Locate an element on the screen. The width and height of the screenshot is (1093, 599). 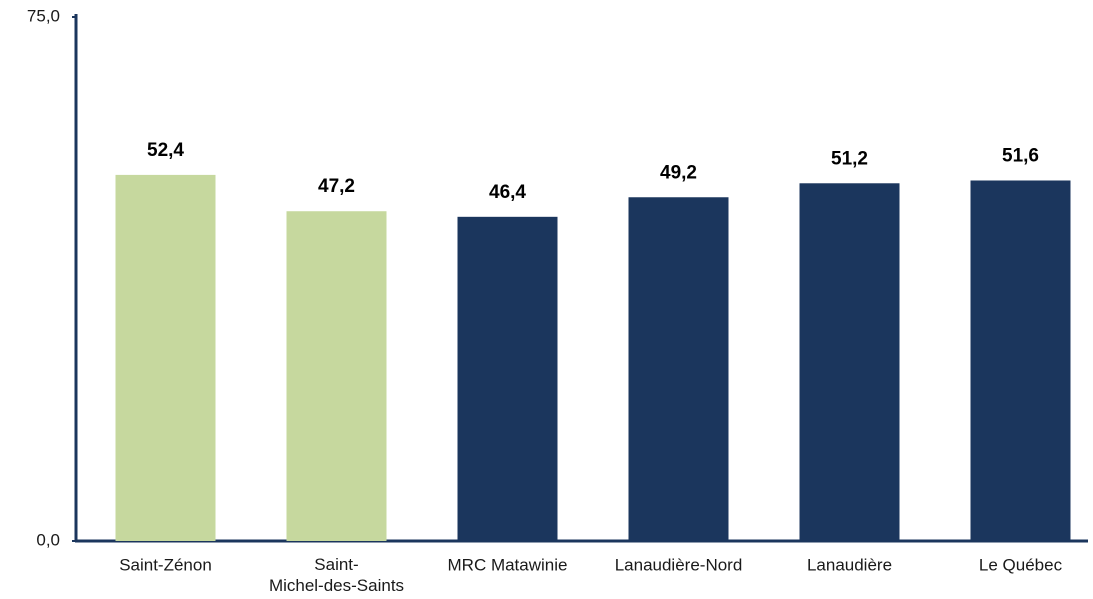
x-tick-label: MRC Matawinie is located at coordinates (508, 564).